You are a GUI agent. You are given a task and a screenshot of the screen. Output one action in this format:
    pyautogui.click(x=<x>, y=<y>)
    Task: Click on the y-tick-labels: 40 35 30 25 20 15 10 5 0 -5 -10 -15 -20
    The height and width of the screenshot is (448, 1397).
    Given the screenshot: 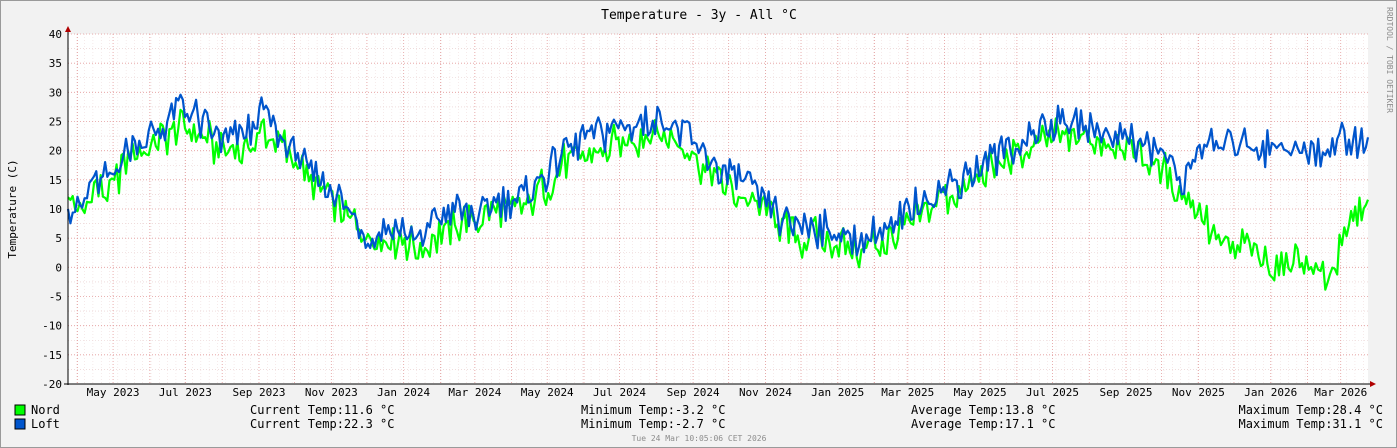 What is the action you would take?
    pyautogui.click(x=52, y=209)
    